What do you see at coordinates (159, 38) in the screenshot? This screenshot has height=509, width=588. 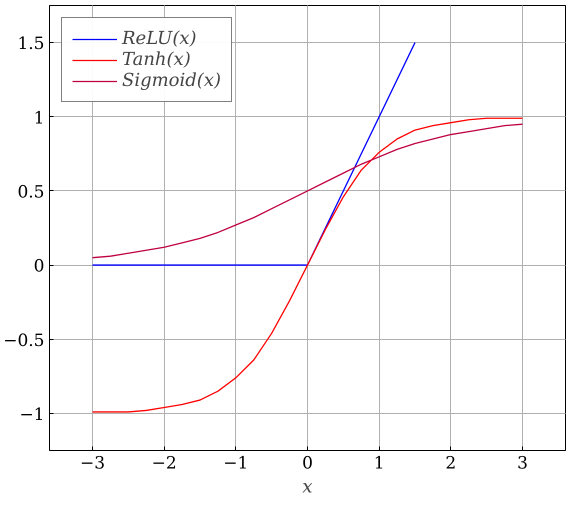 I see `legend-label: ReLU(x)` at bounding box center [159, 38].